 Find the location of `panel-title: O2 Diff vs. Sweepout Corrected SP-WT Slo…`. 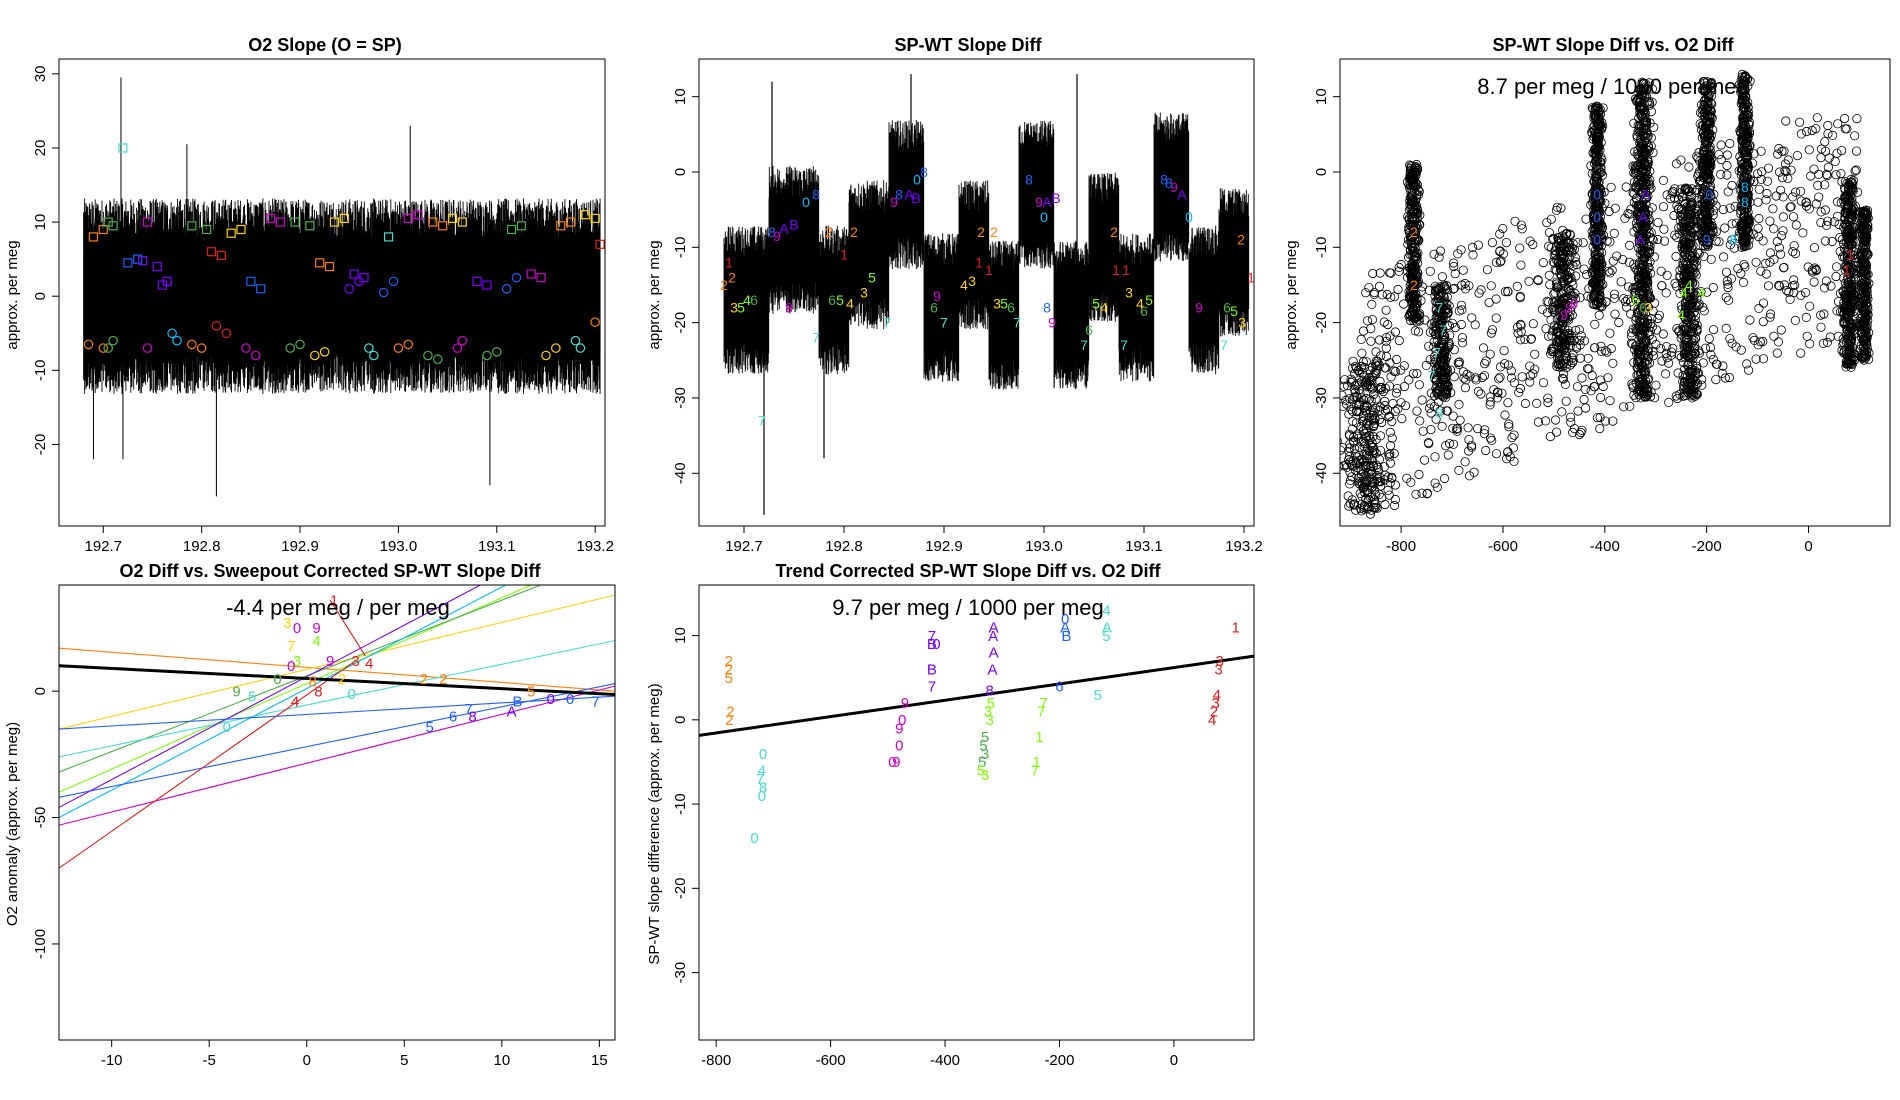

panel-title: O2 Diff vs. Sweepout Corrected SP-WT Slo… is located at coordinates (330, 571).